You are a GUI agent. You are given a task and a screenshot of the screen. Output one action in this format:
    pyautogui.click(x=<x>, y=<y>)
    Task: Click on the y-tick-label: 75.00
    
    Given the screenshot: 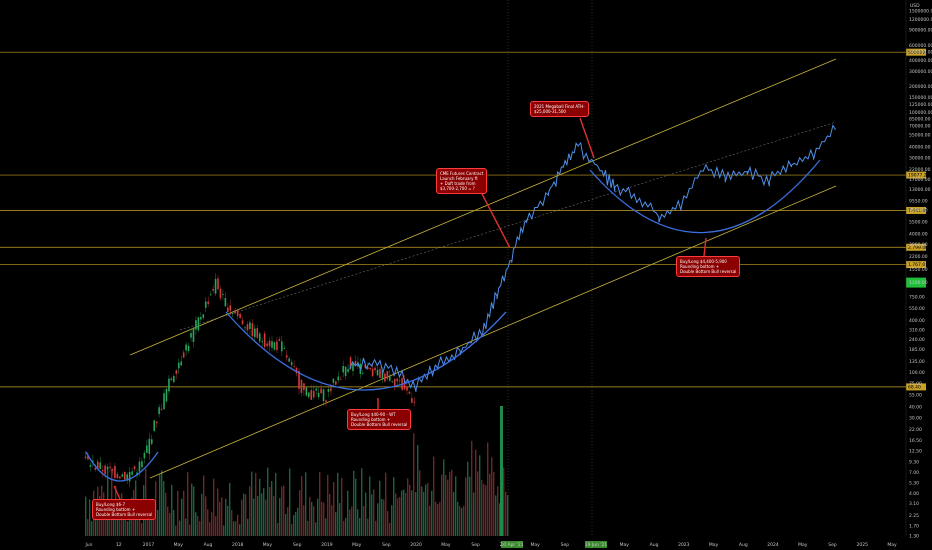 What is the action you would take?
    pyautogui.click(x=915, y=384)
    